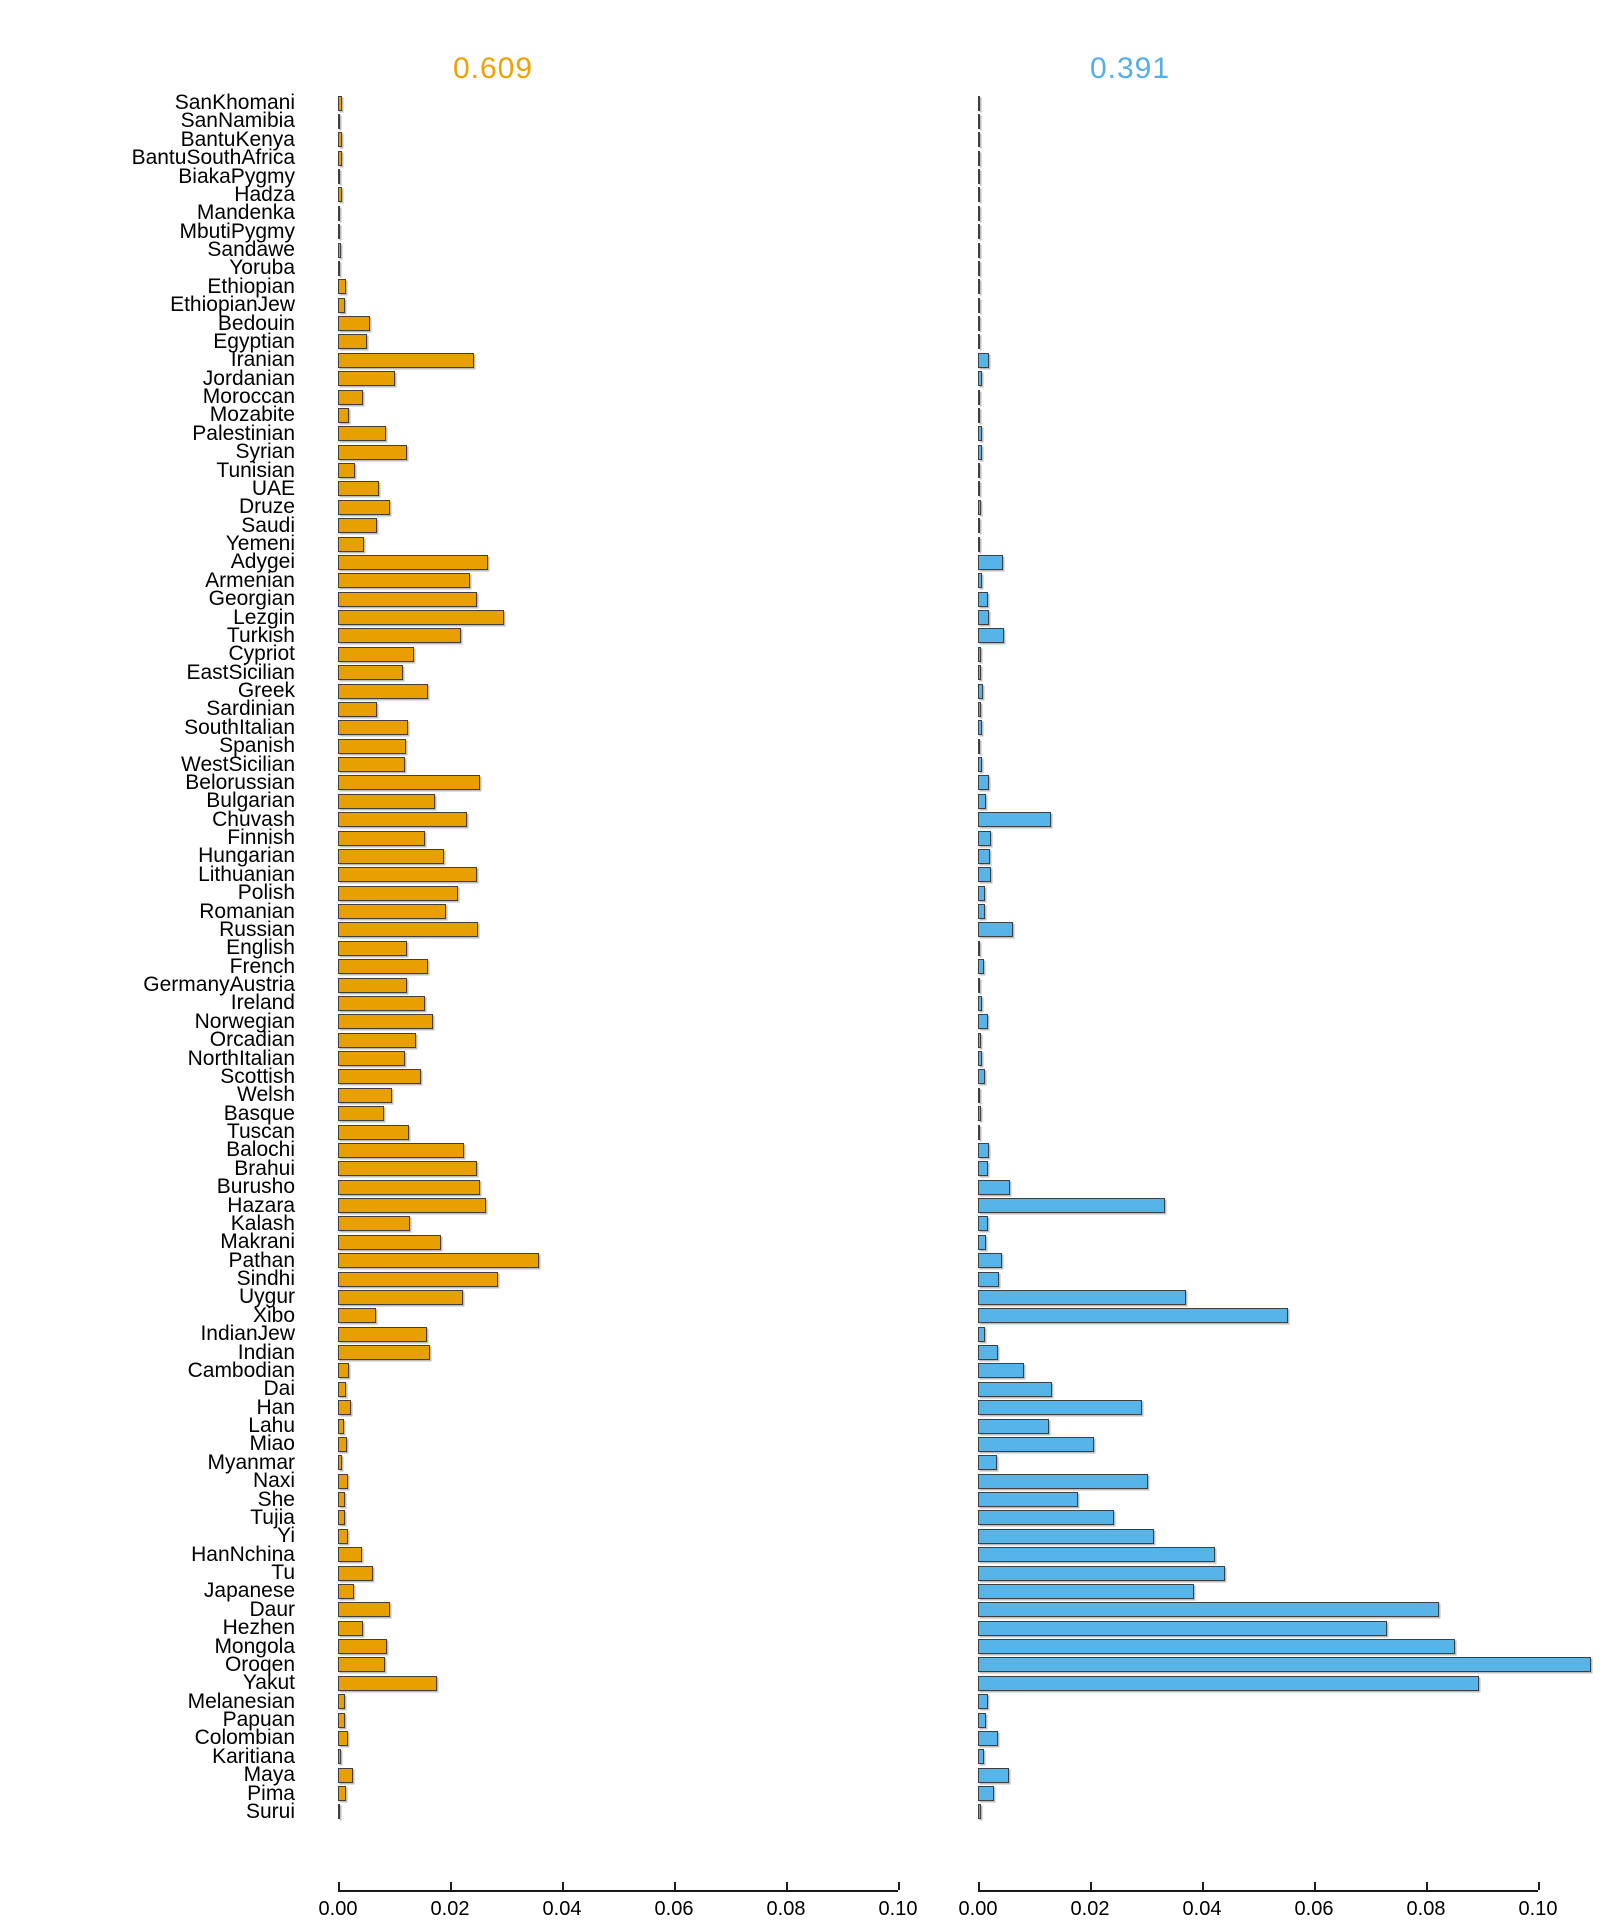 The image size is (1600, 1921). I want to click on population-label: Miao, so click(272, 1444).